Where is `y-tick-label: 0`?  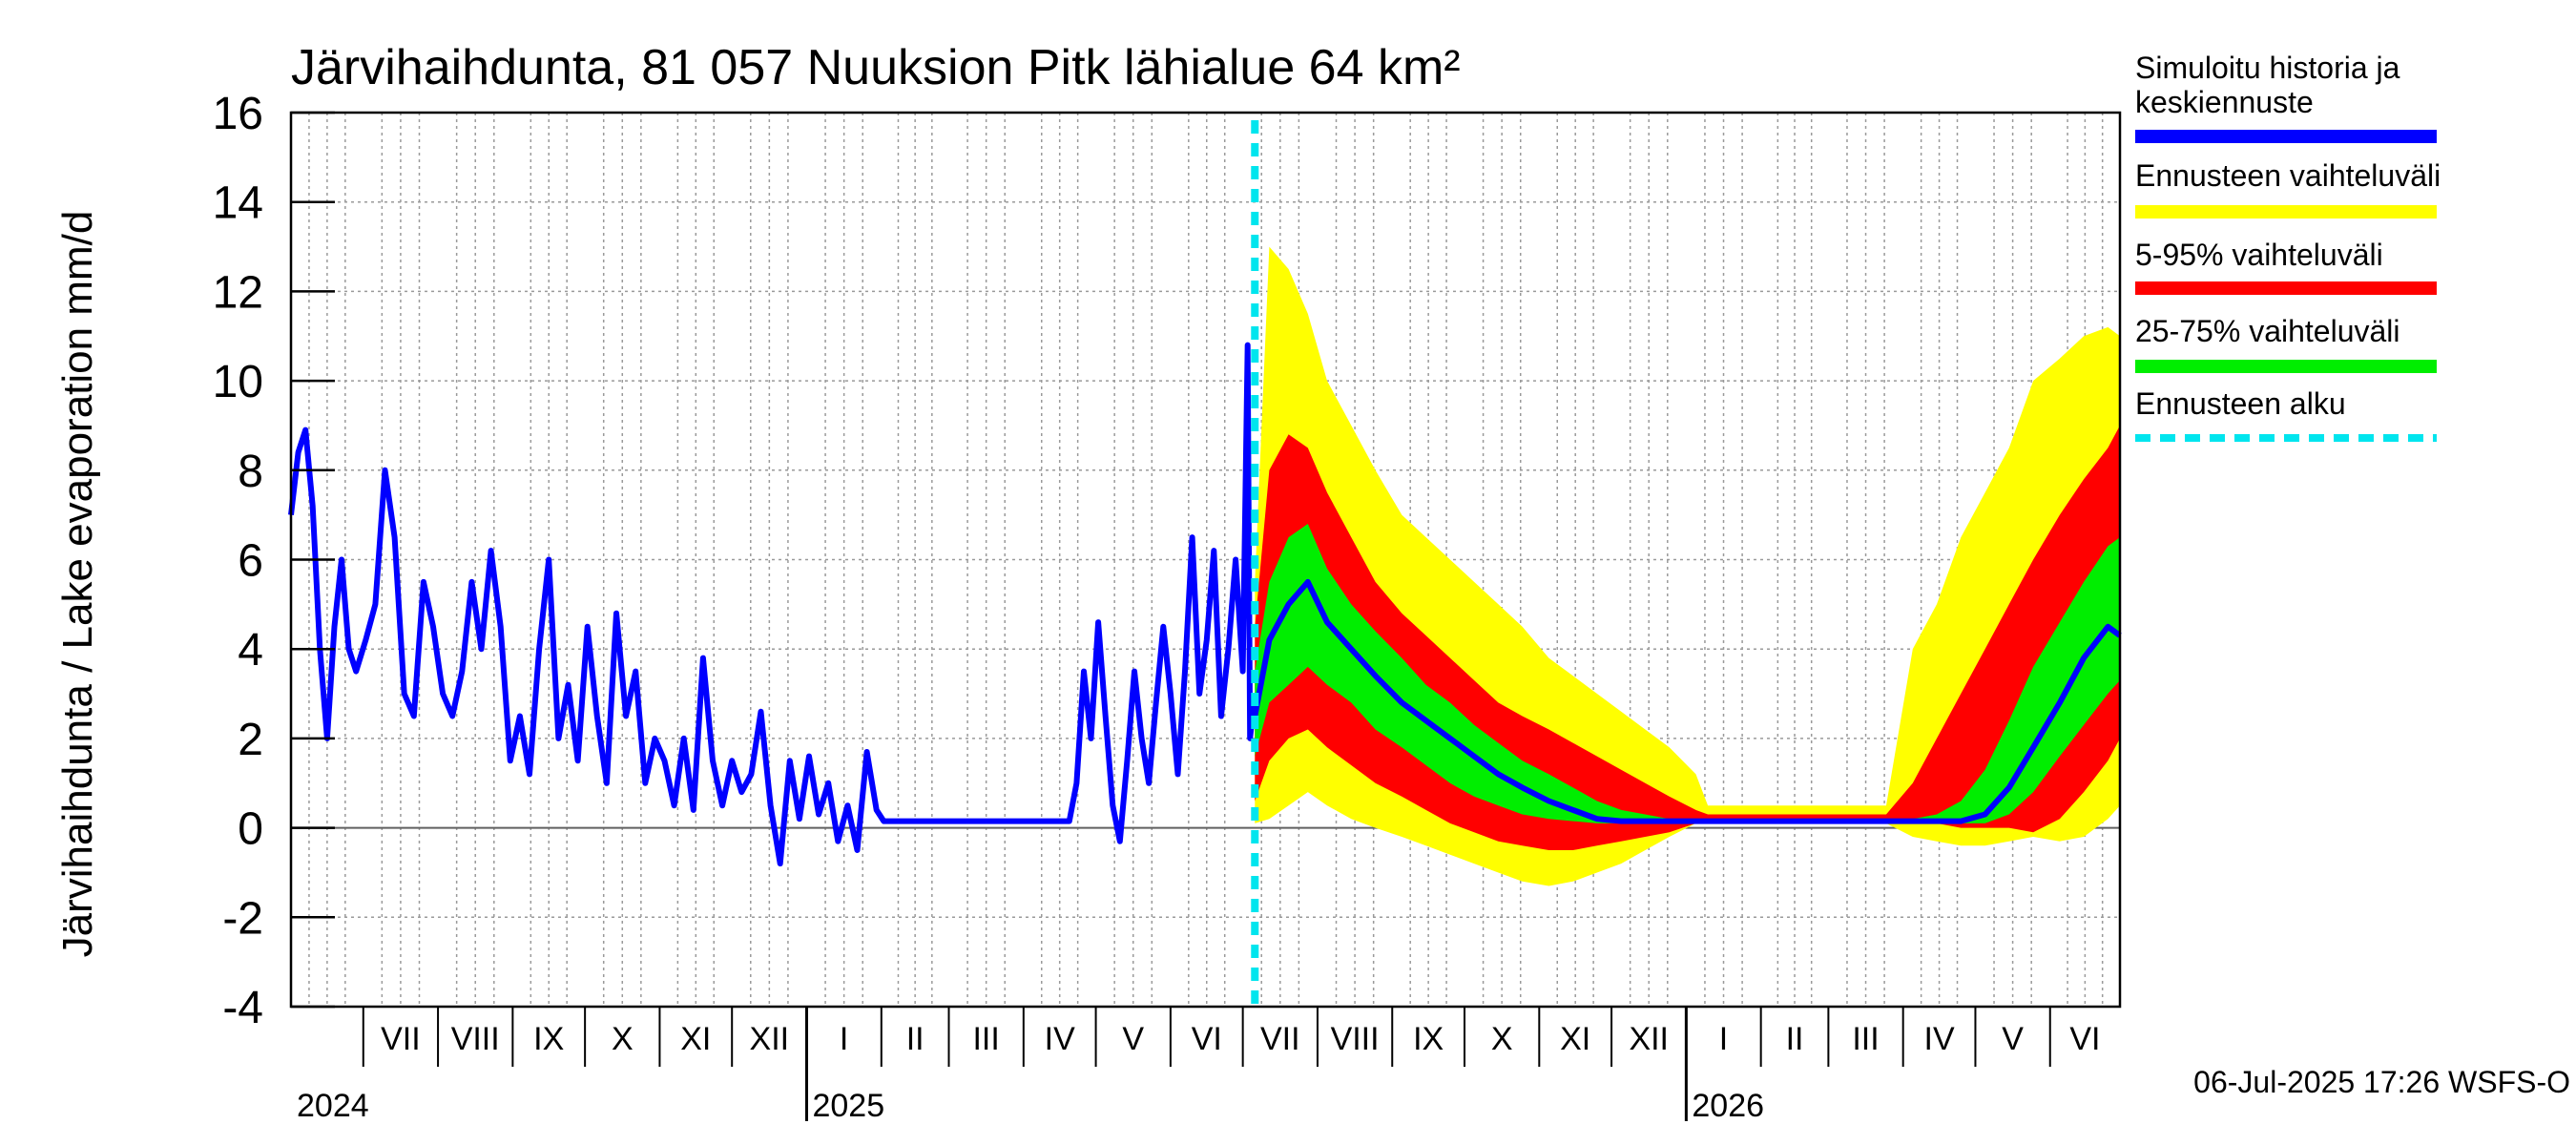 y-tick-label: 0 is located at coordinates (250, 829).